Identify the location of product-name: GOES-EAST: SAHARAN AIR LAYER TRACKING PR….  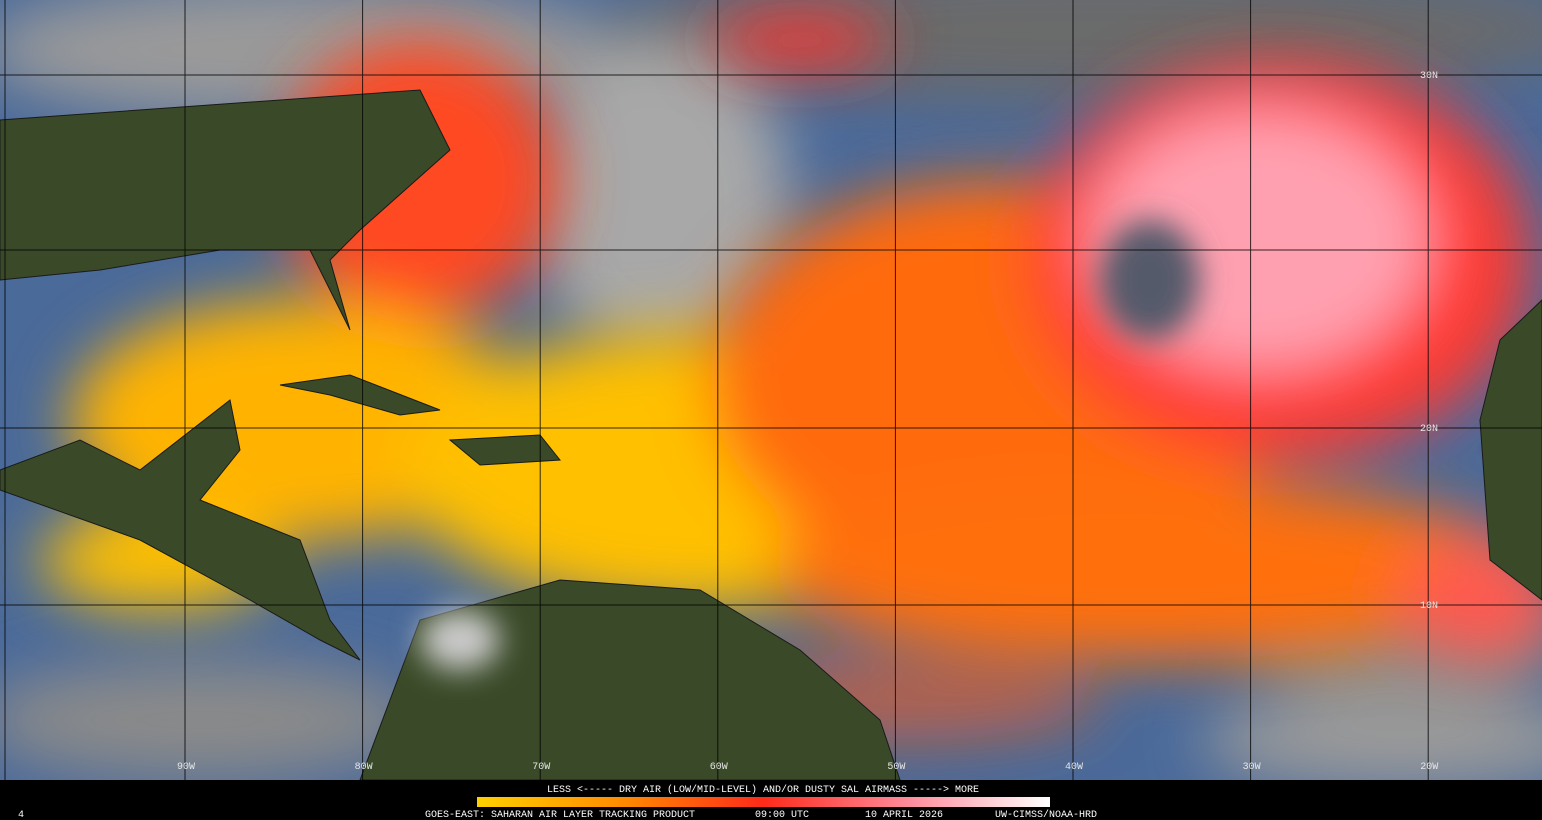
(560, 815).